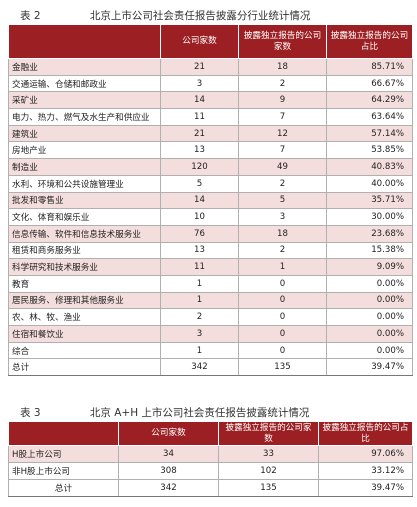  I want to click on table1-row: 科学研究和技术服务业 11 1 9.09%, so click(210, 267).